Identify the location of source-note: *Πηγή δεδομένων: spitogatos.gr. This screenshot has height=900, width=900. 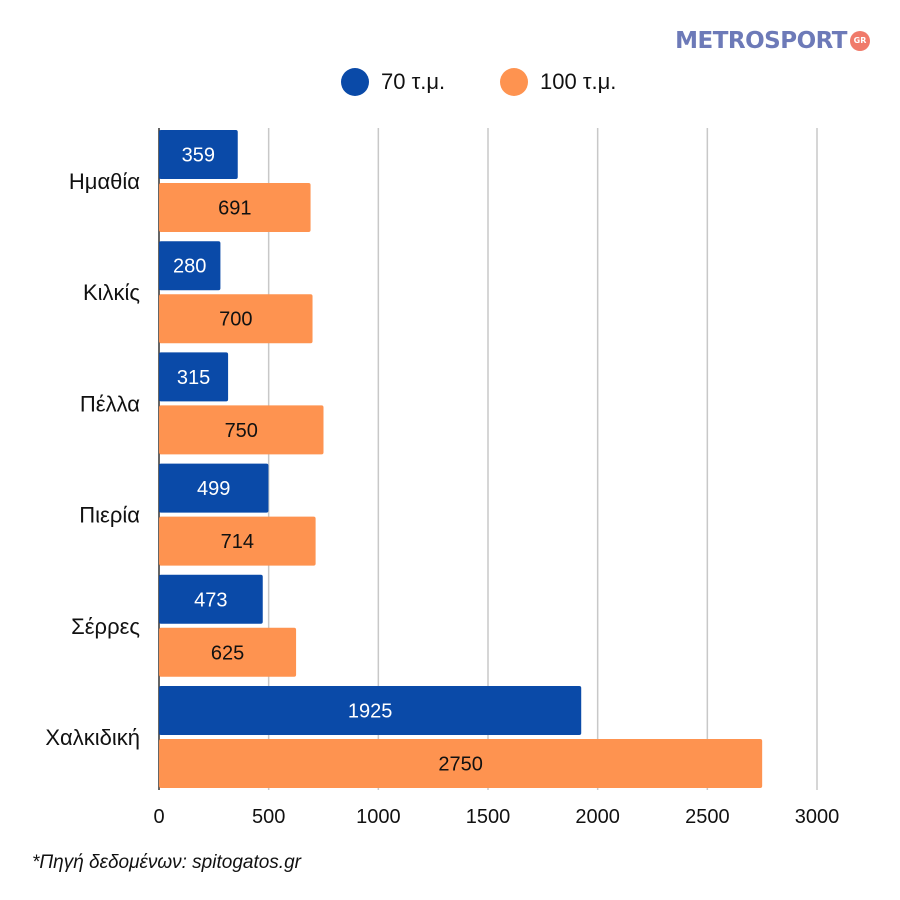
(166, 862).